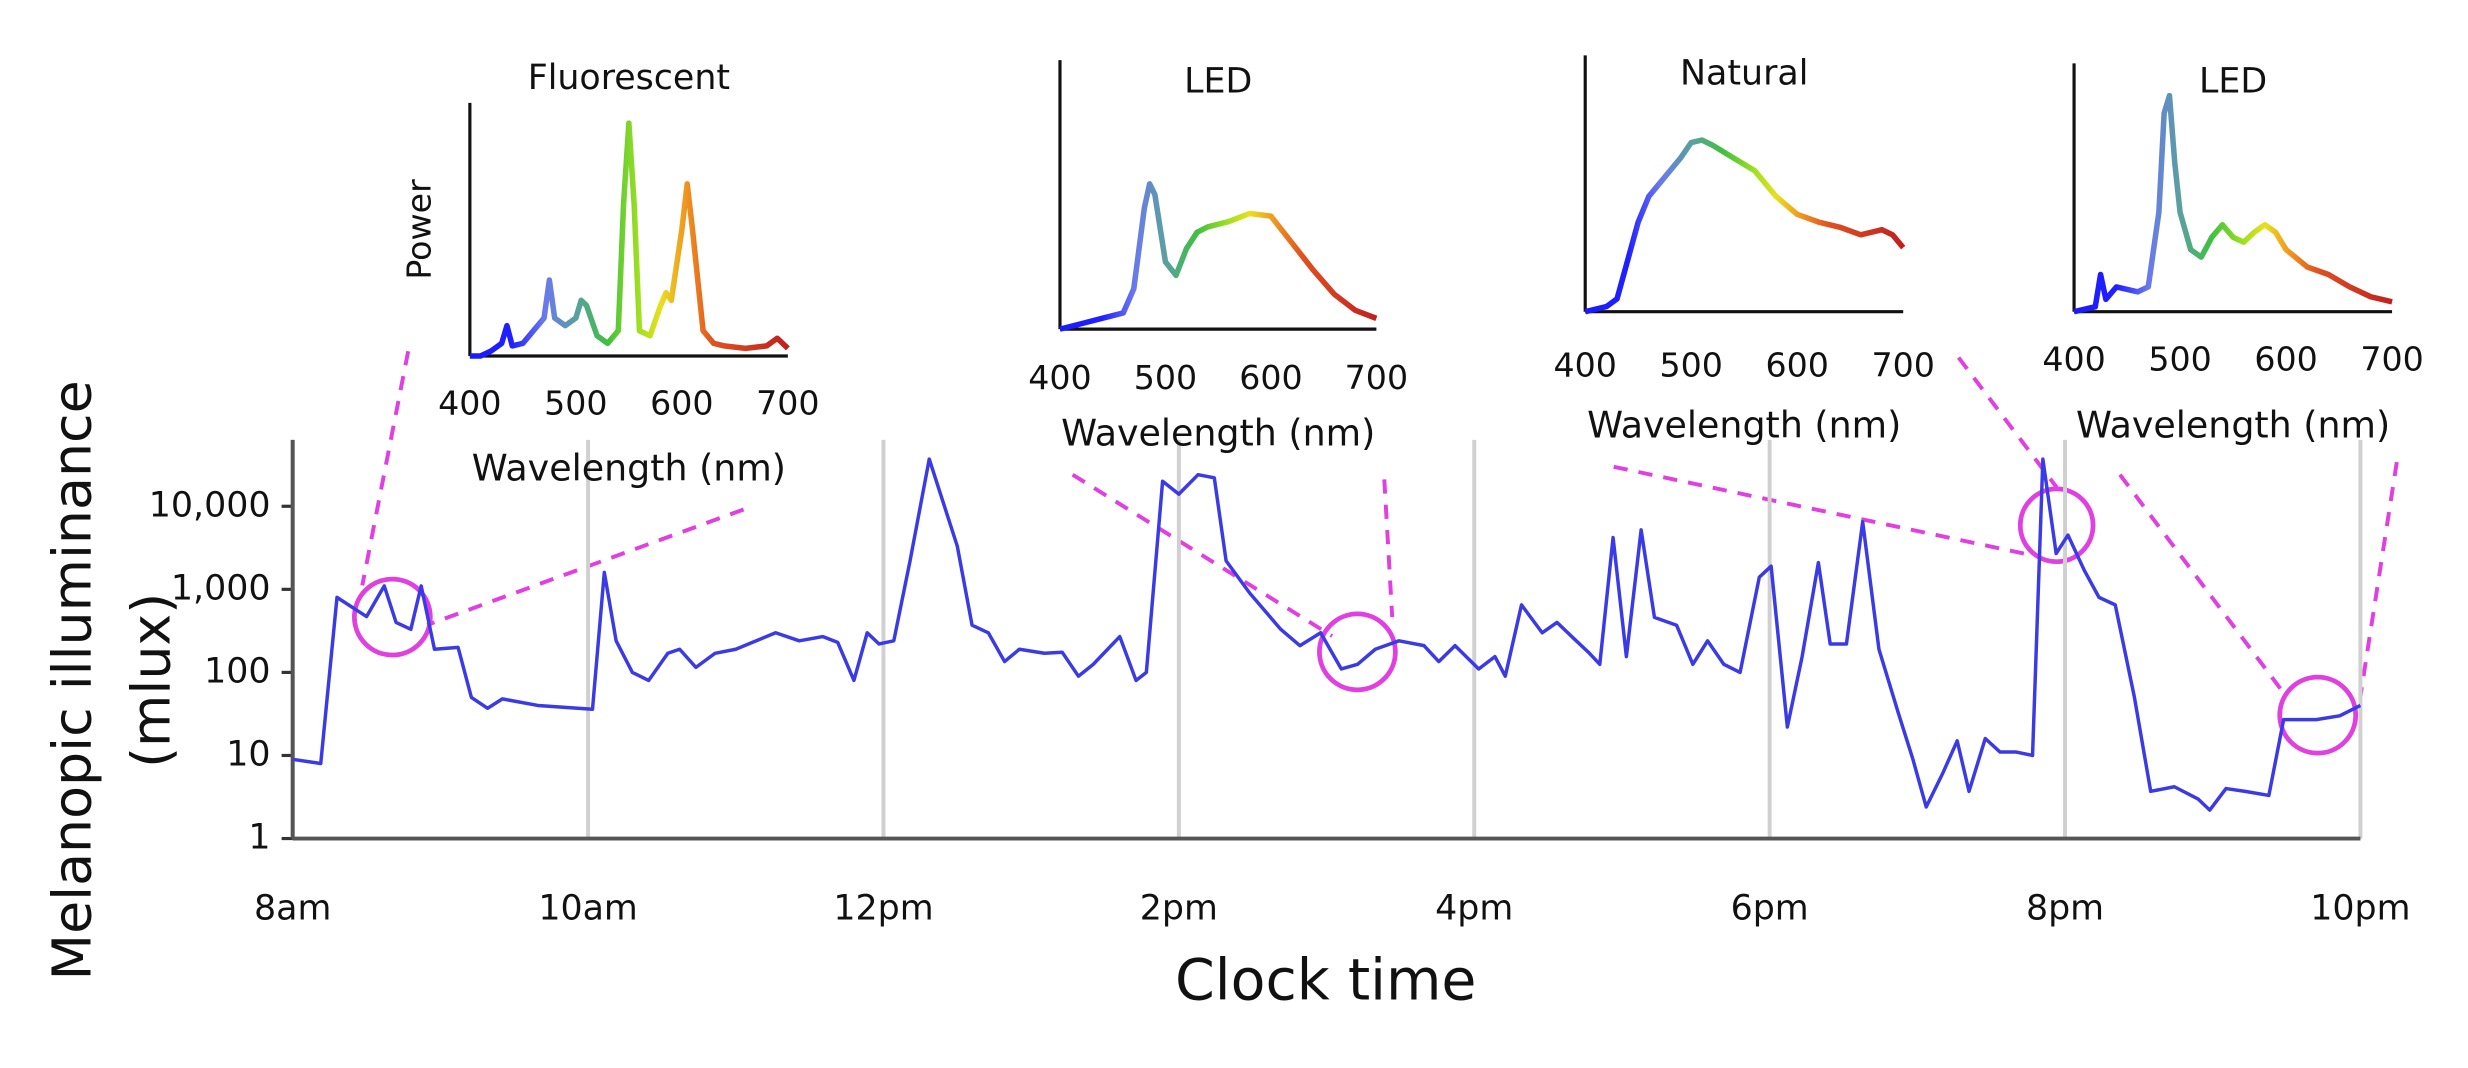  Describe the element at coordinates (2360, 909) in the screenshot. I see `x-tick-label: 10pm` at that location.